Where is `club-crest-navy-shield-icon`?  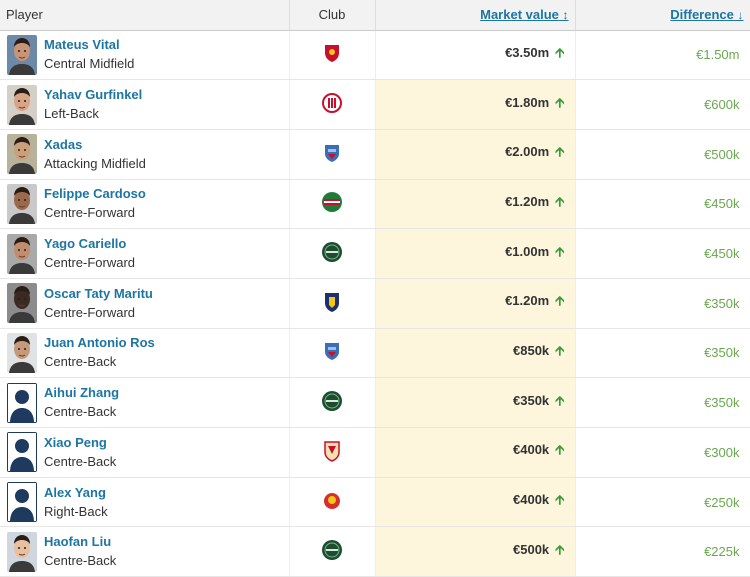
club-crest-navy-shield-icon is located at coordinates (332, 303).